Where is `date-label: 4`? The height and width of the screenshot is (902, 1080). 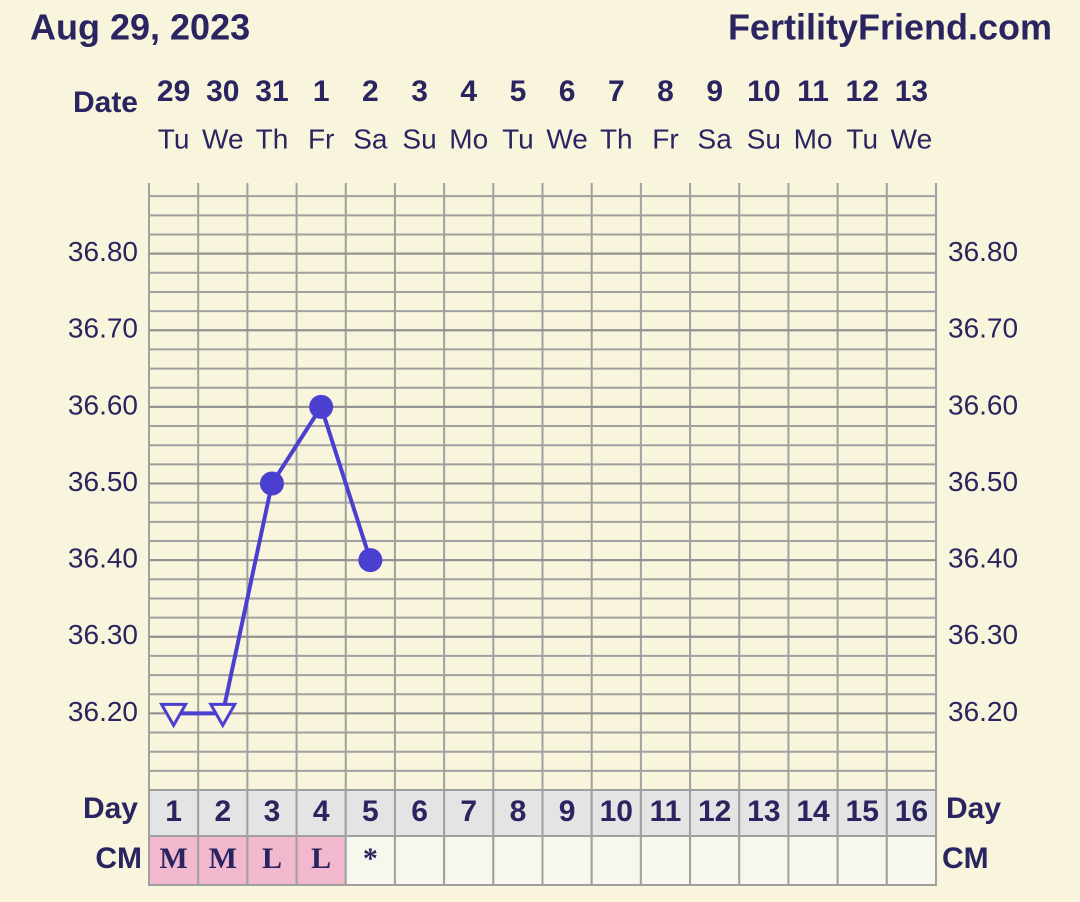 date-label: 4 is located at coordinates (468, 91).